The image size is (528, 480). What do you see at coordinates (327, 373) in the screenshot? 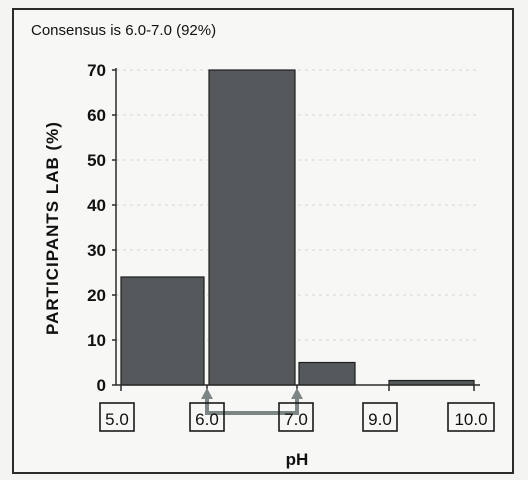
I see `bar-7.0-9.0` at bounding box center [327, 373].